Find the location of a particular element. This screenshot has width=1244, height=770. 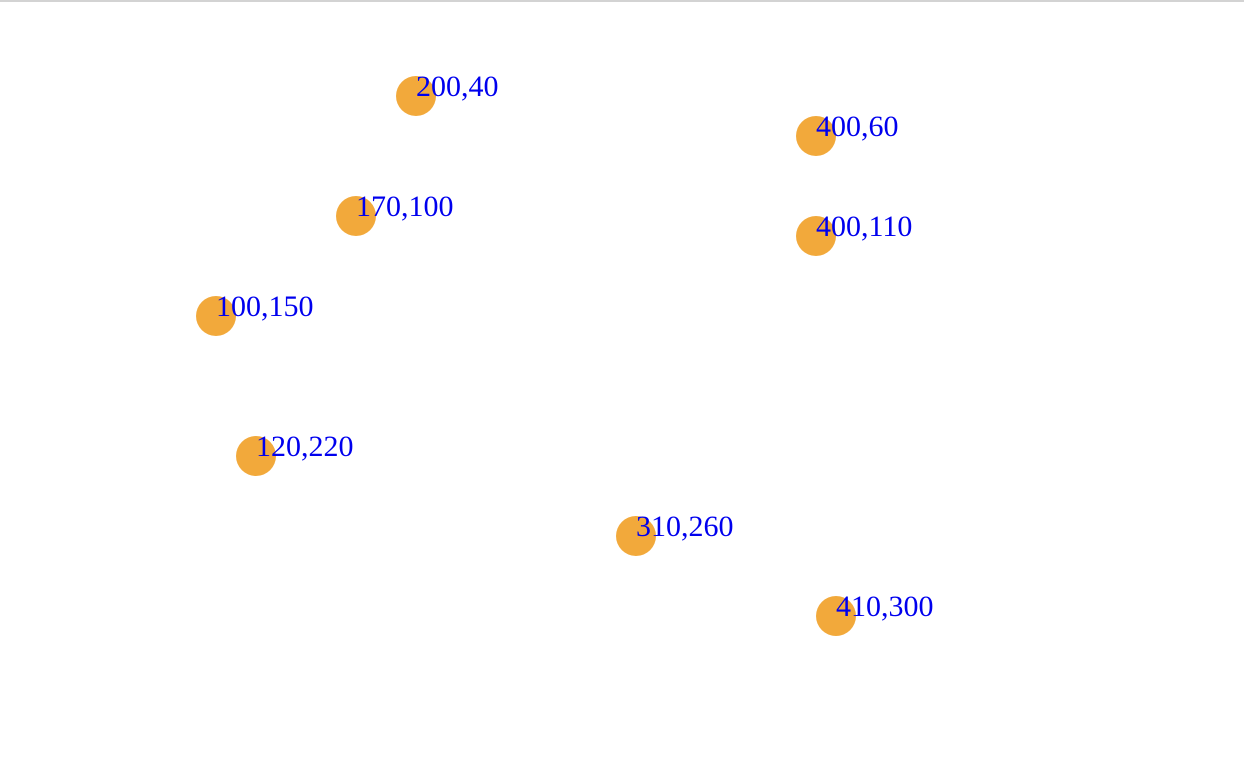

point-label: 120,220 is located at coordinates (305, 446).